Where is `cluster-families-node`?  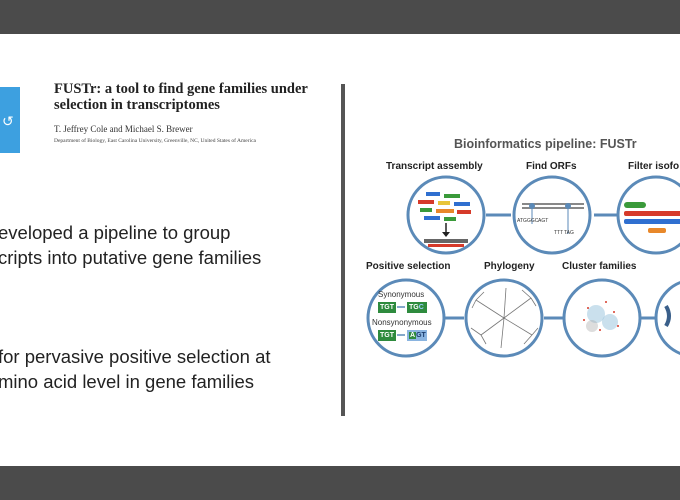
cluster-families-node is located at coordinates (602, 318).